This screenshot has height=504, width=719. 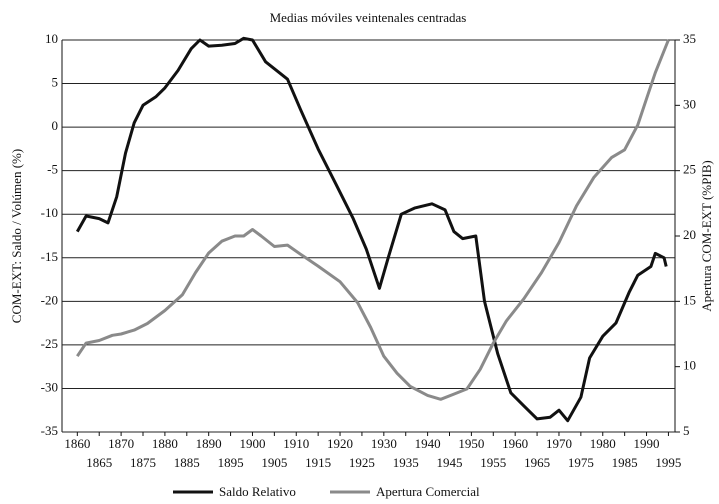 What do you see at coordinates (428, 443) in the screenshot?
I see `x-tick-label: 1940` at bounding box center [428, 443].